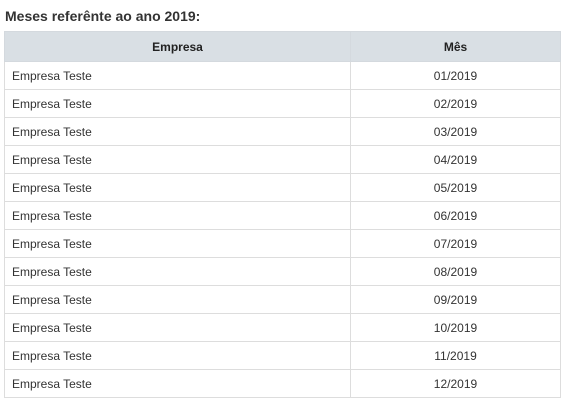  I want to click on mes-cell: 06/2019, so click(455, 215).